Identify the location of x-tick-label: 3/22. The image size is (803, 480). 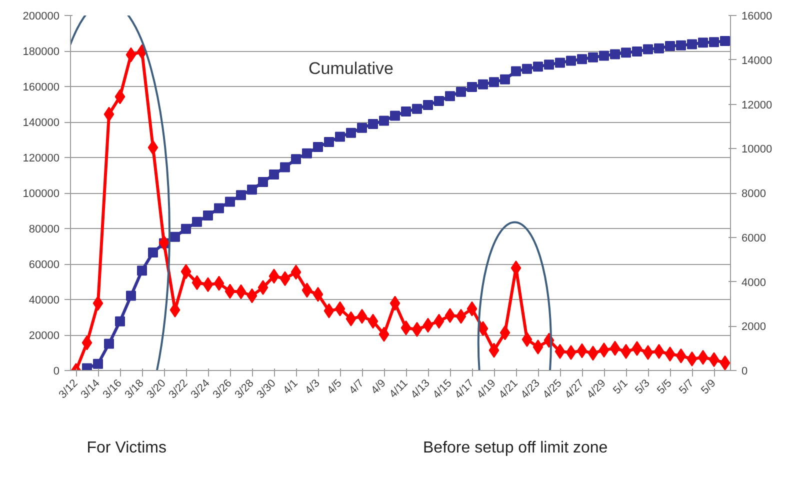
(178, 389).